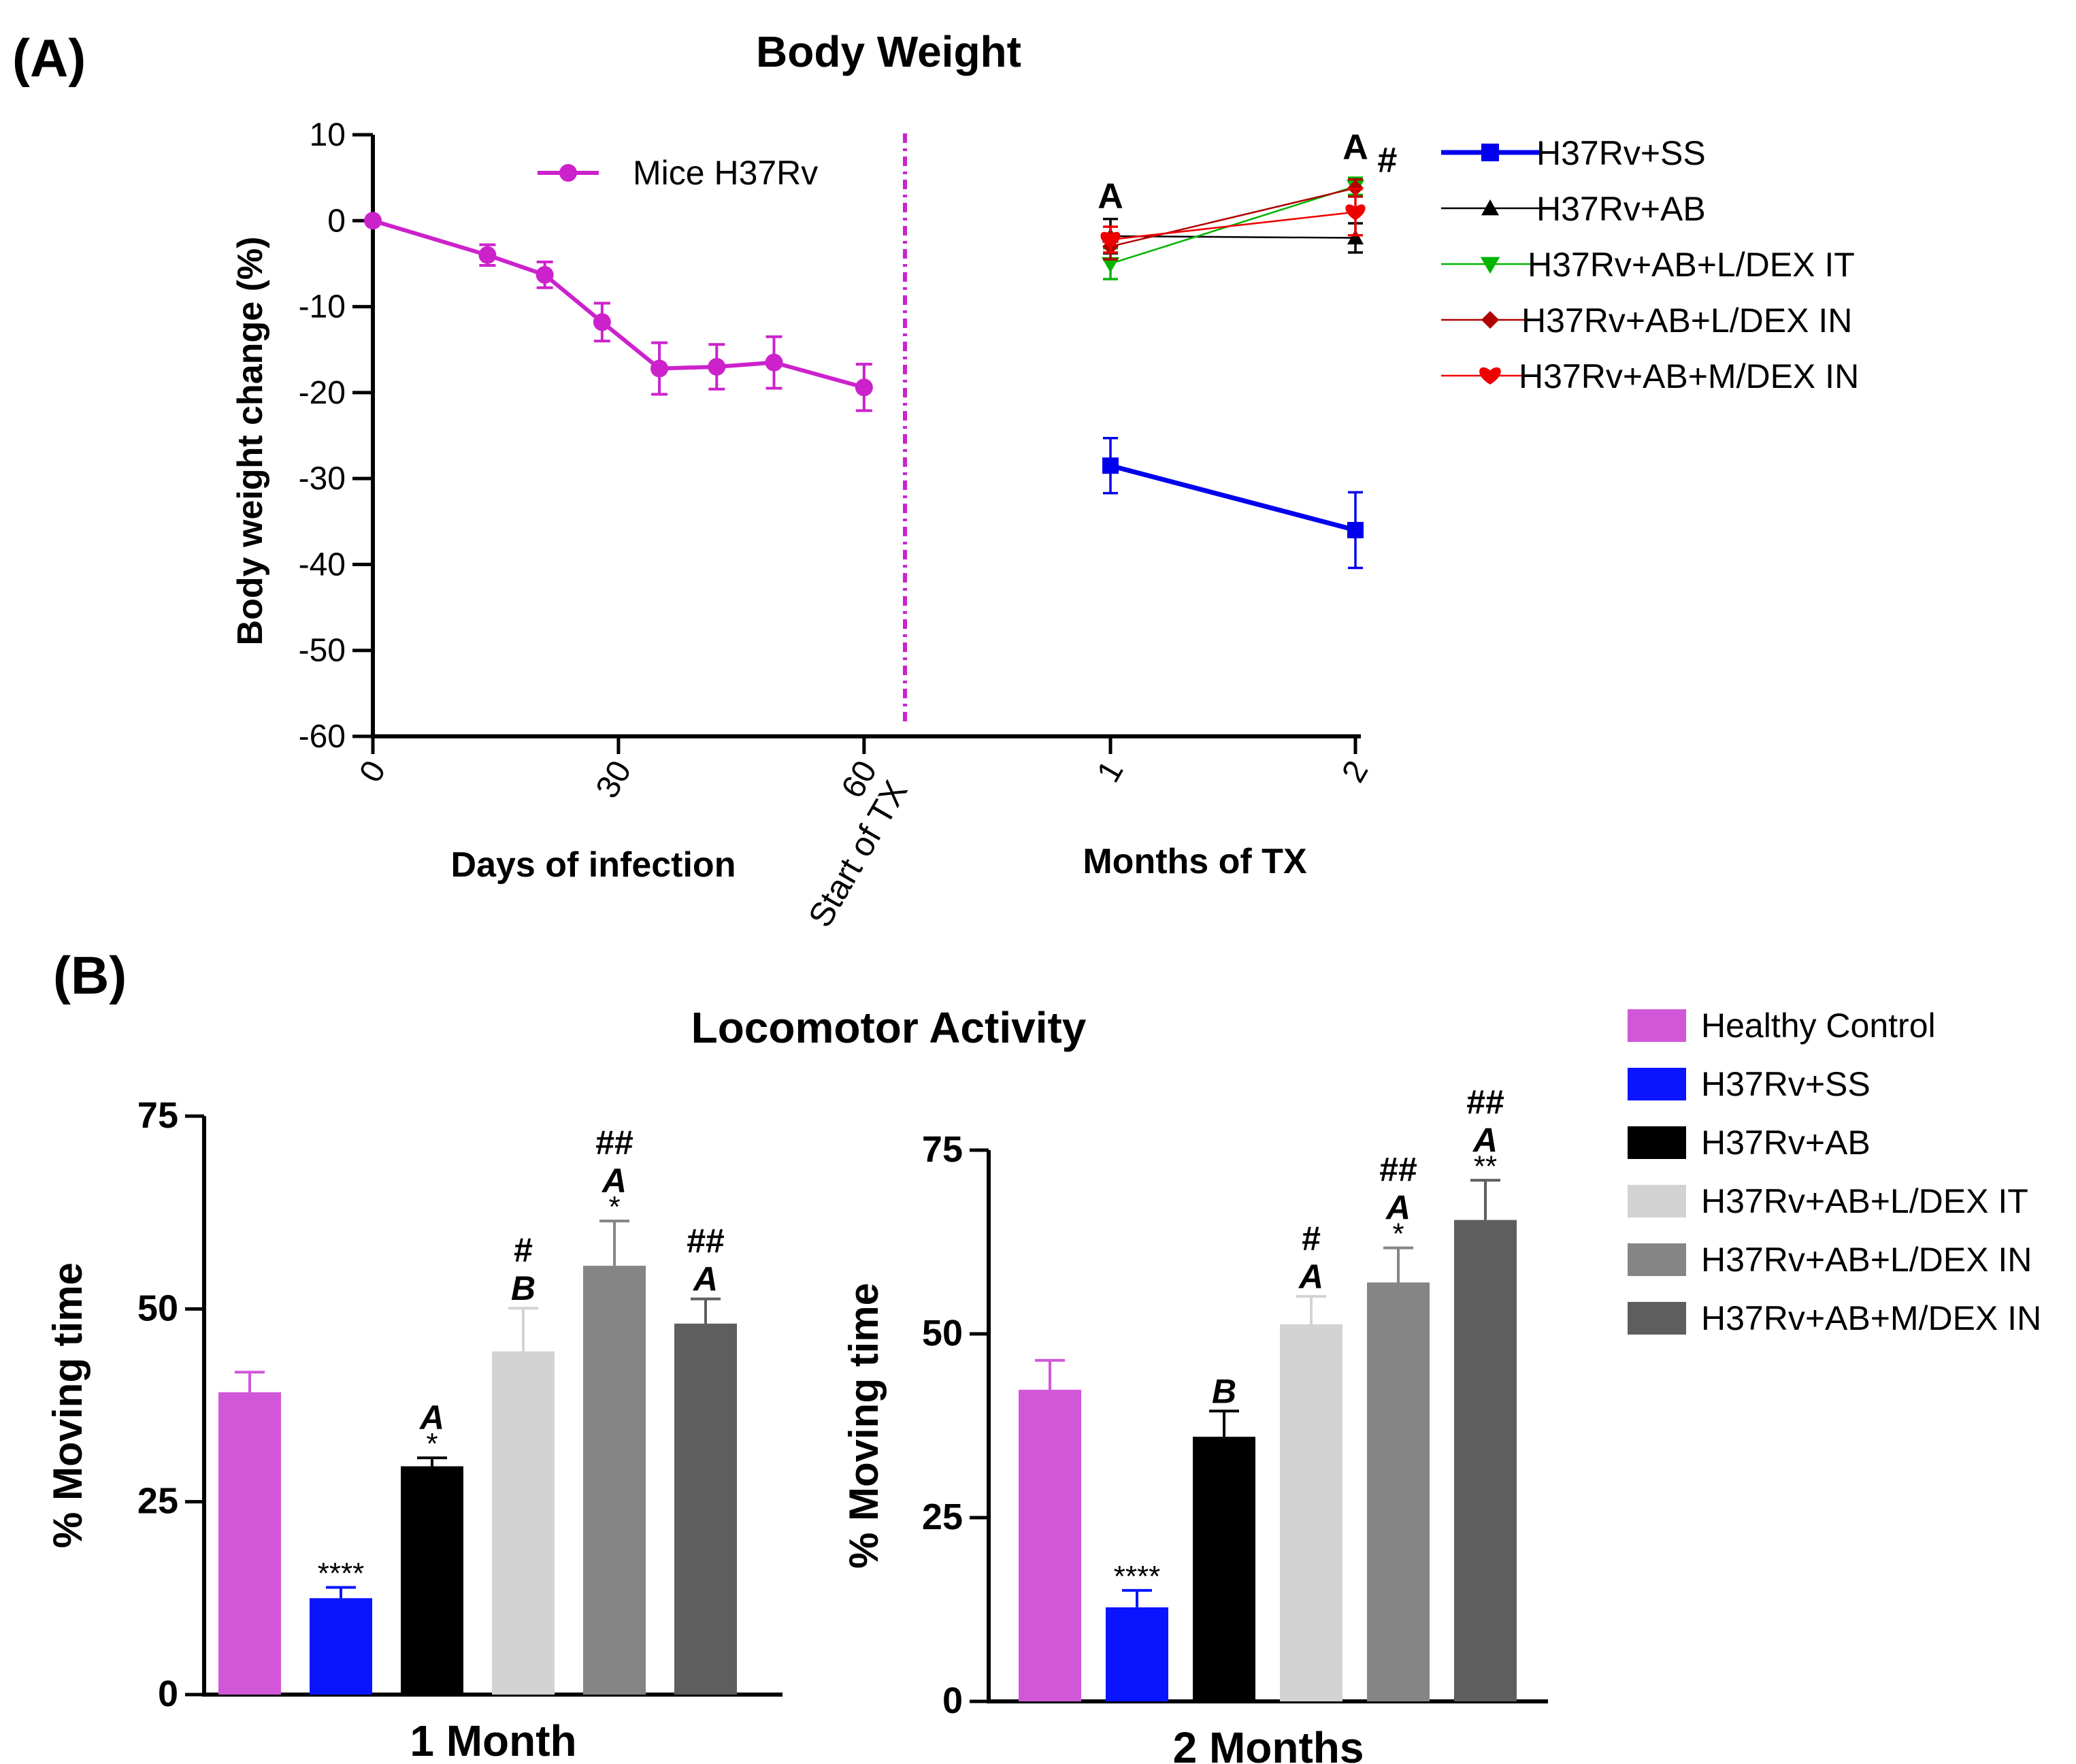 The width and height of the screenshot is (2076, 1764). I want to click on x-tick-label: 0, so click(372, 772).